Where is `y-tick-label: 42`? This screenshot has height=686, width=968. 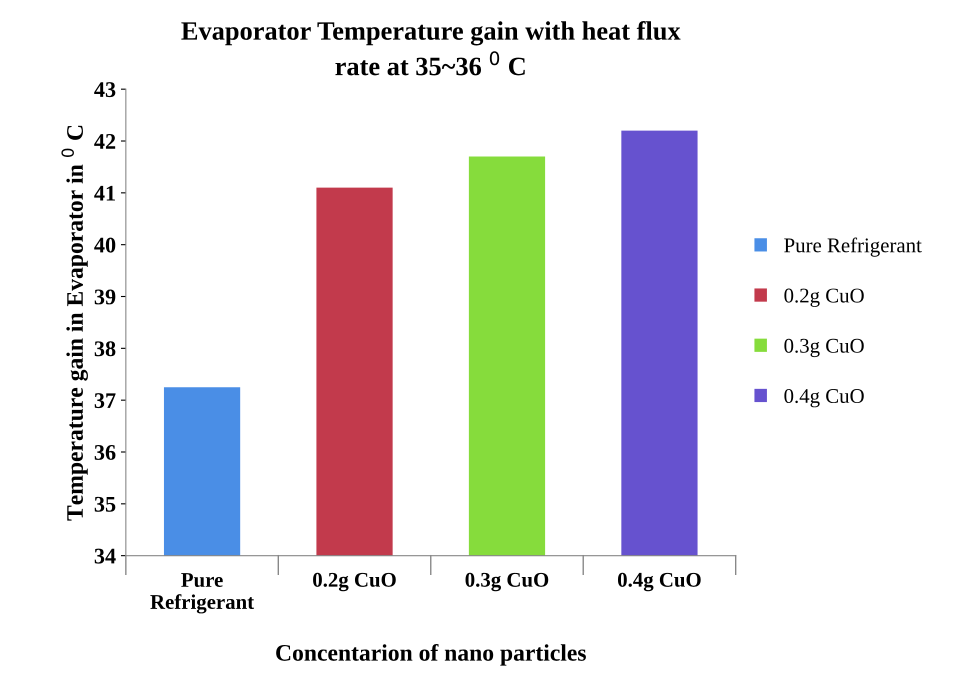 y-tick-label: 42 is located at coordinates (105, 141).